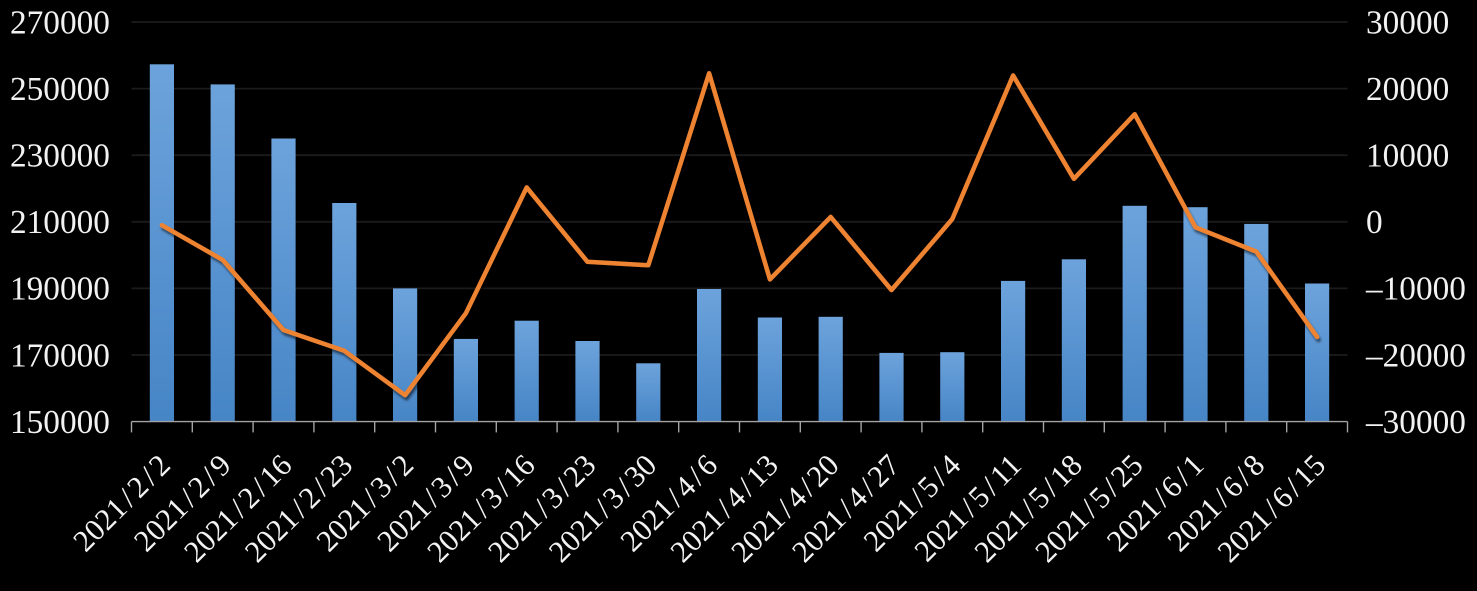 Image resolution: width=1477 pixels, height=591 pixels. What do you see at coordinates (60, 355) in the screenshot?
I see `svg-text: 170000` at bounding box center [60, 355].